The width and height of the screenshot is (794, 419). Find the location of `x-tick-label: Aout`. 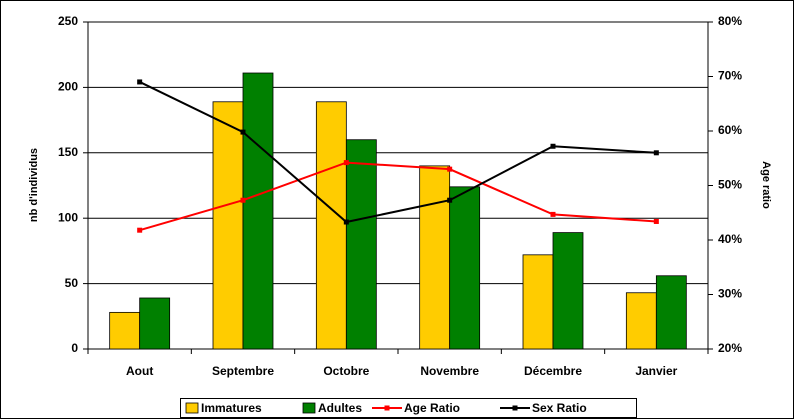

x-tick-label: Aout is located at coordinates (139, 371).